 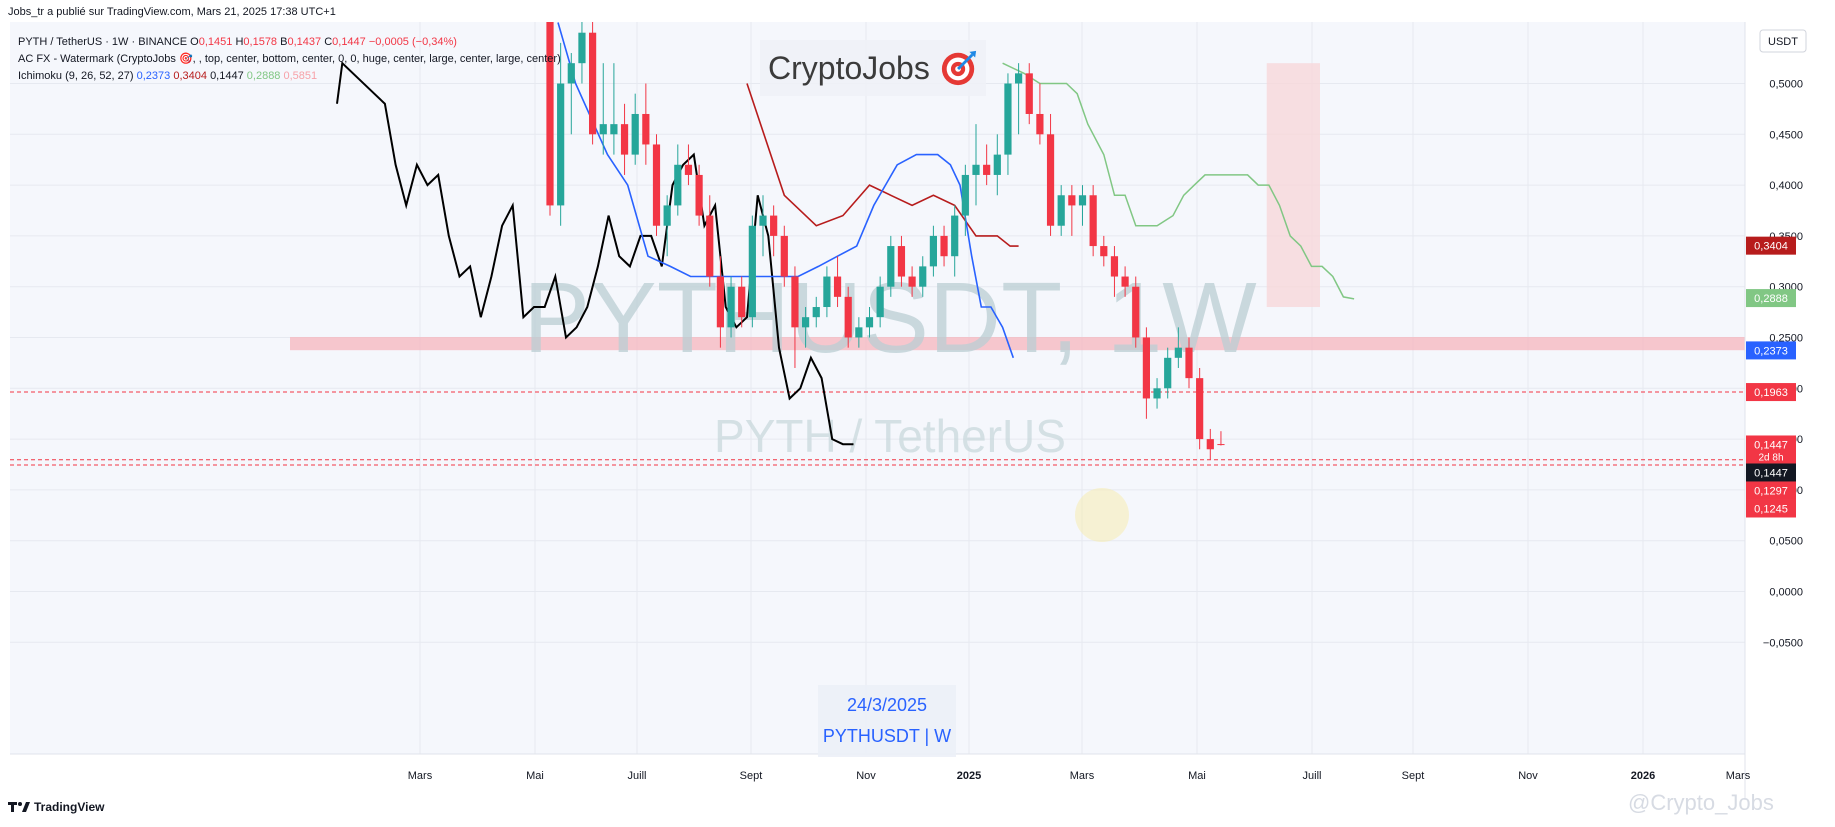 I want to click on legend-ichimoku-v5: 0,5851, so click(x=300, y=76).